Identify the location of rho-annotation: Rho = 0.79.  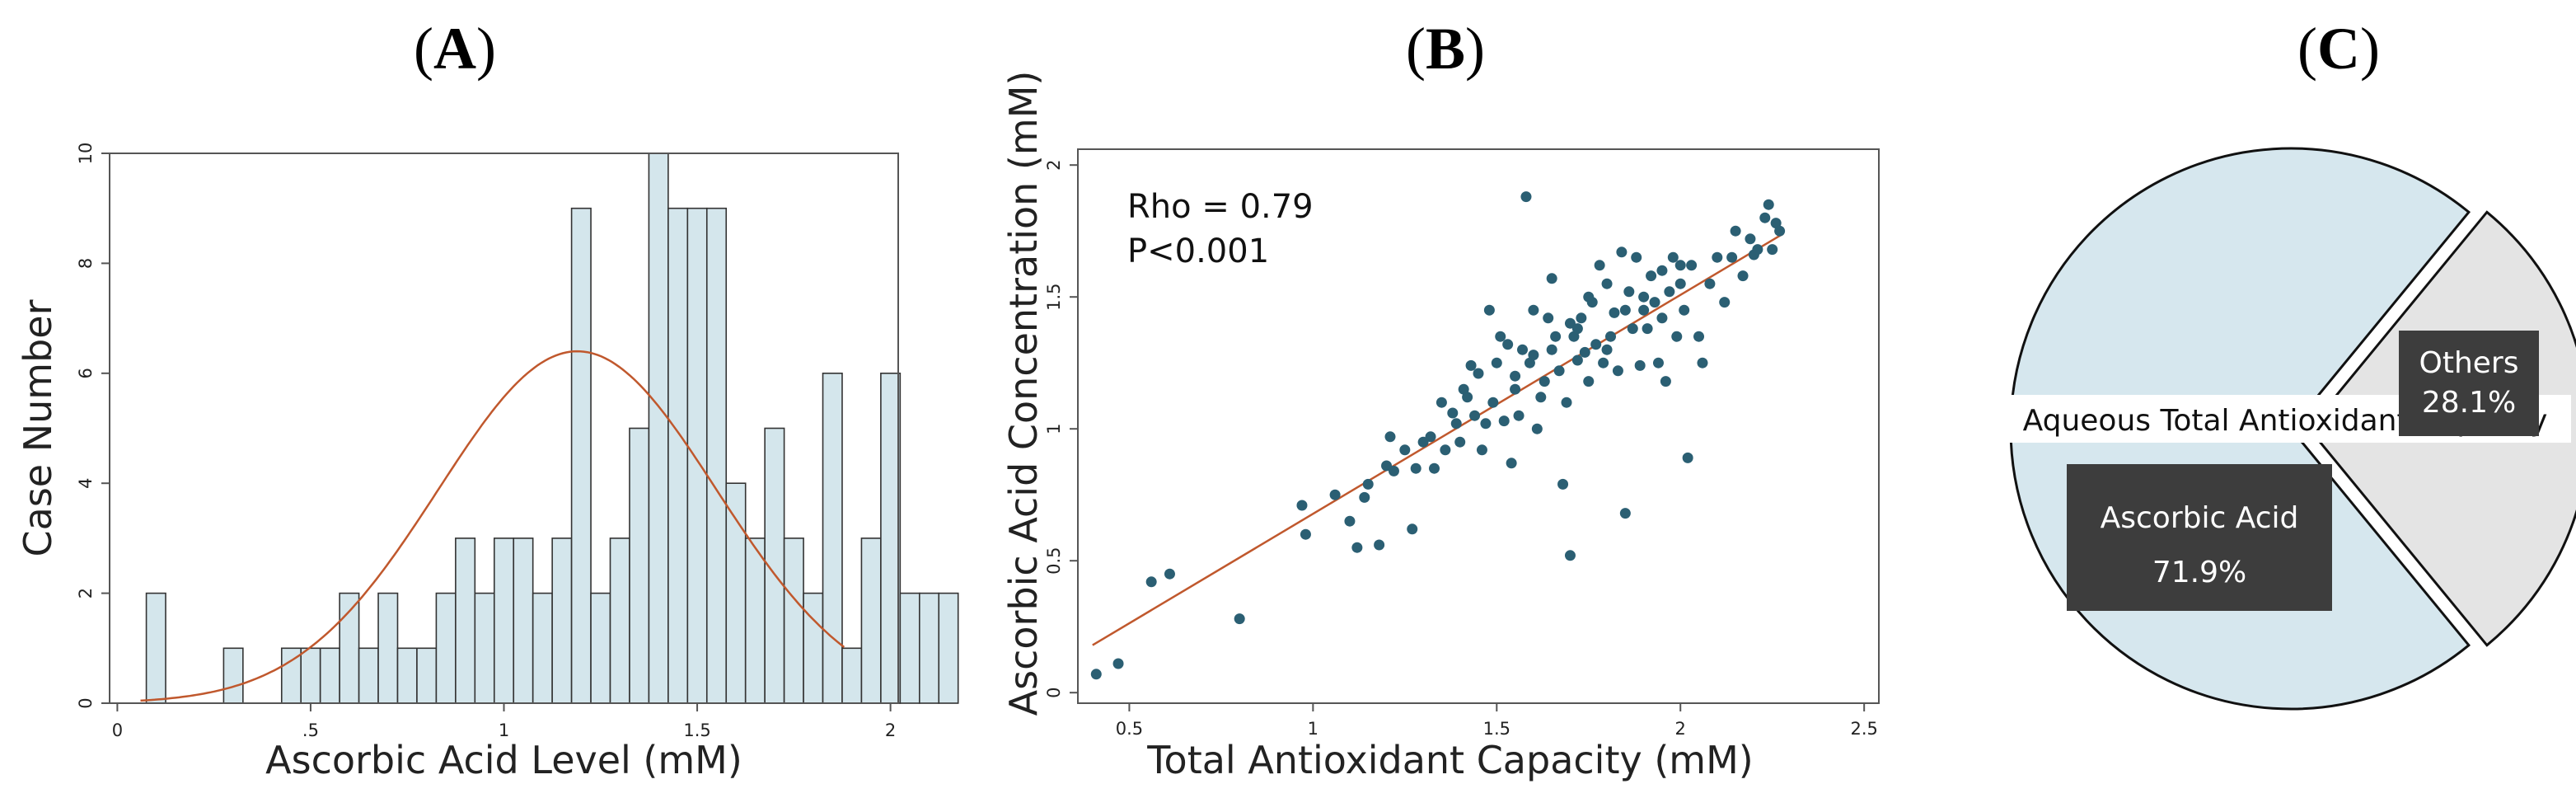
(1220, 207).